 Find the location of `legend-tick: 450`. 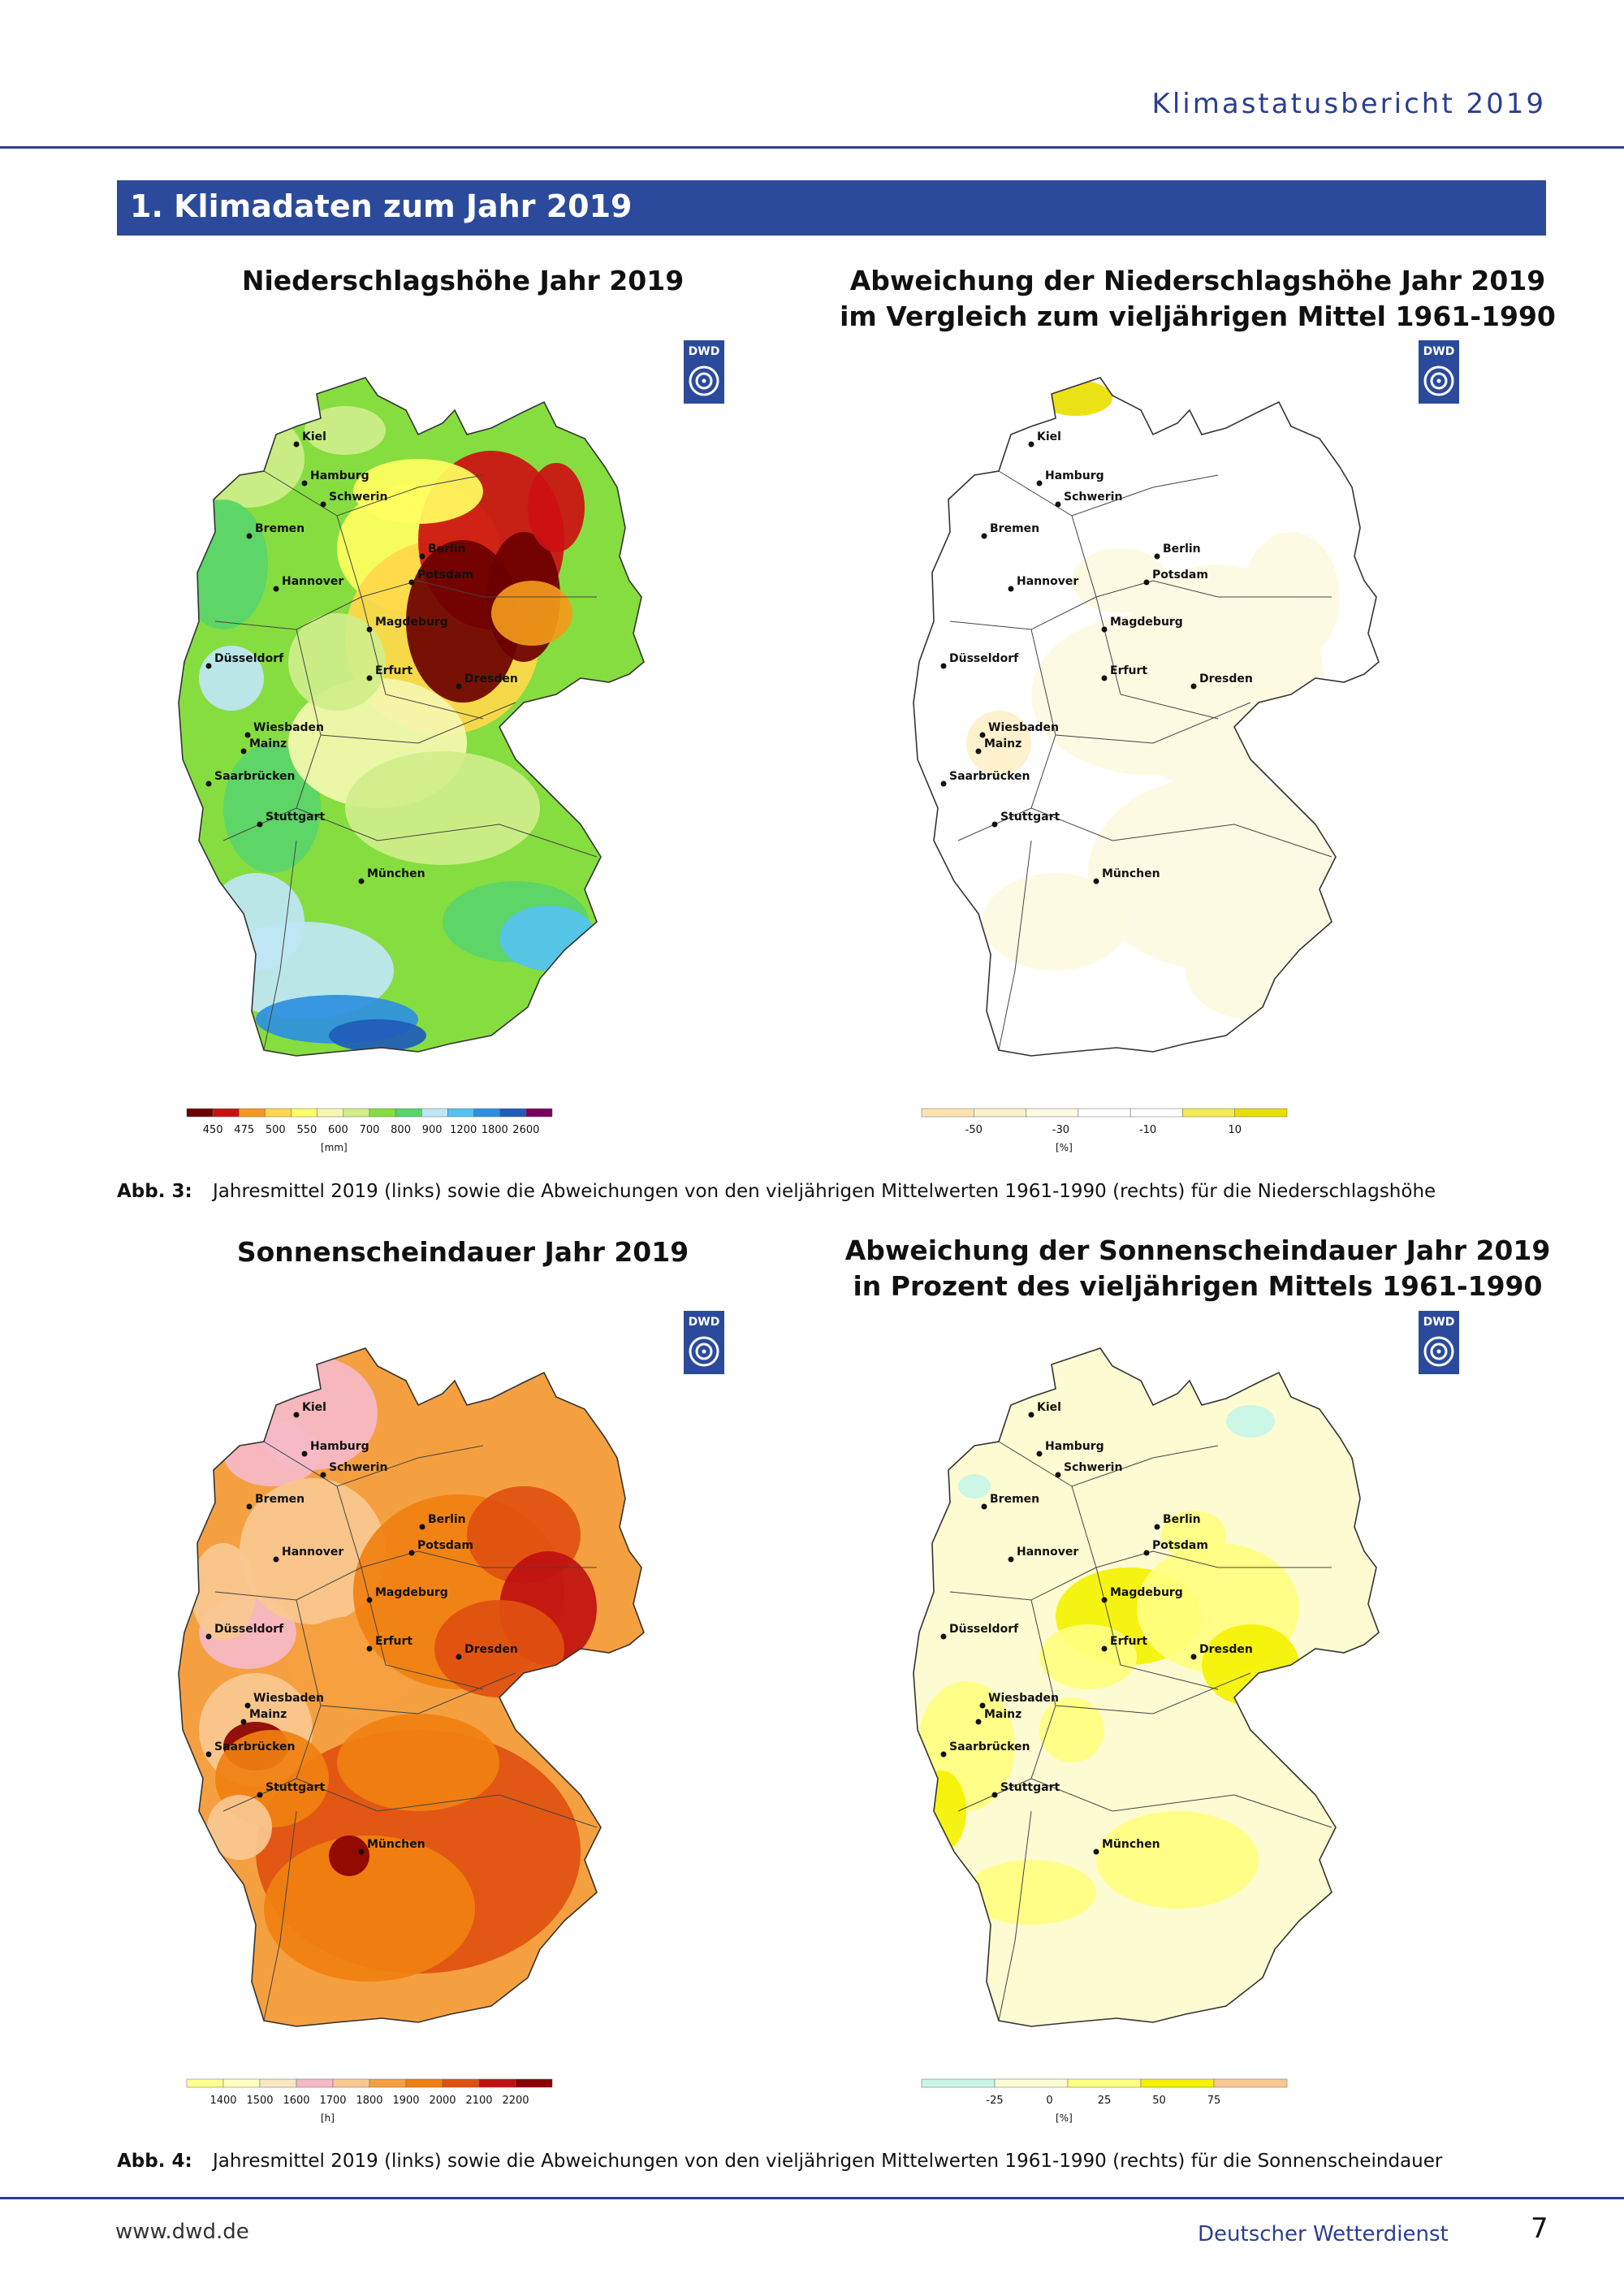

legend-tick: 450 is located at coordinates (213, 1130).